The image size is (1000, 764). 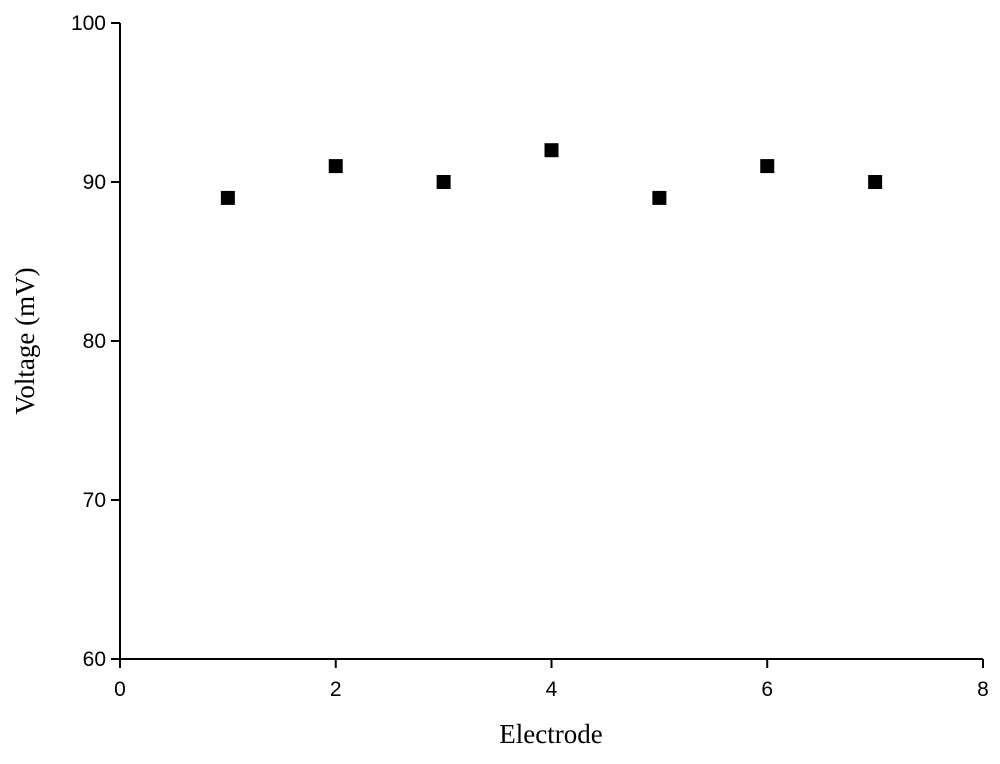 I want to click on x-tick-label: 0, so click(x=120, y=689).